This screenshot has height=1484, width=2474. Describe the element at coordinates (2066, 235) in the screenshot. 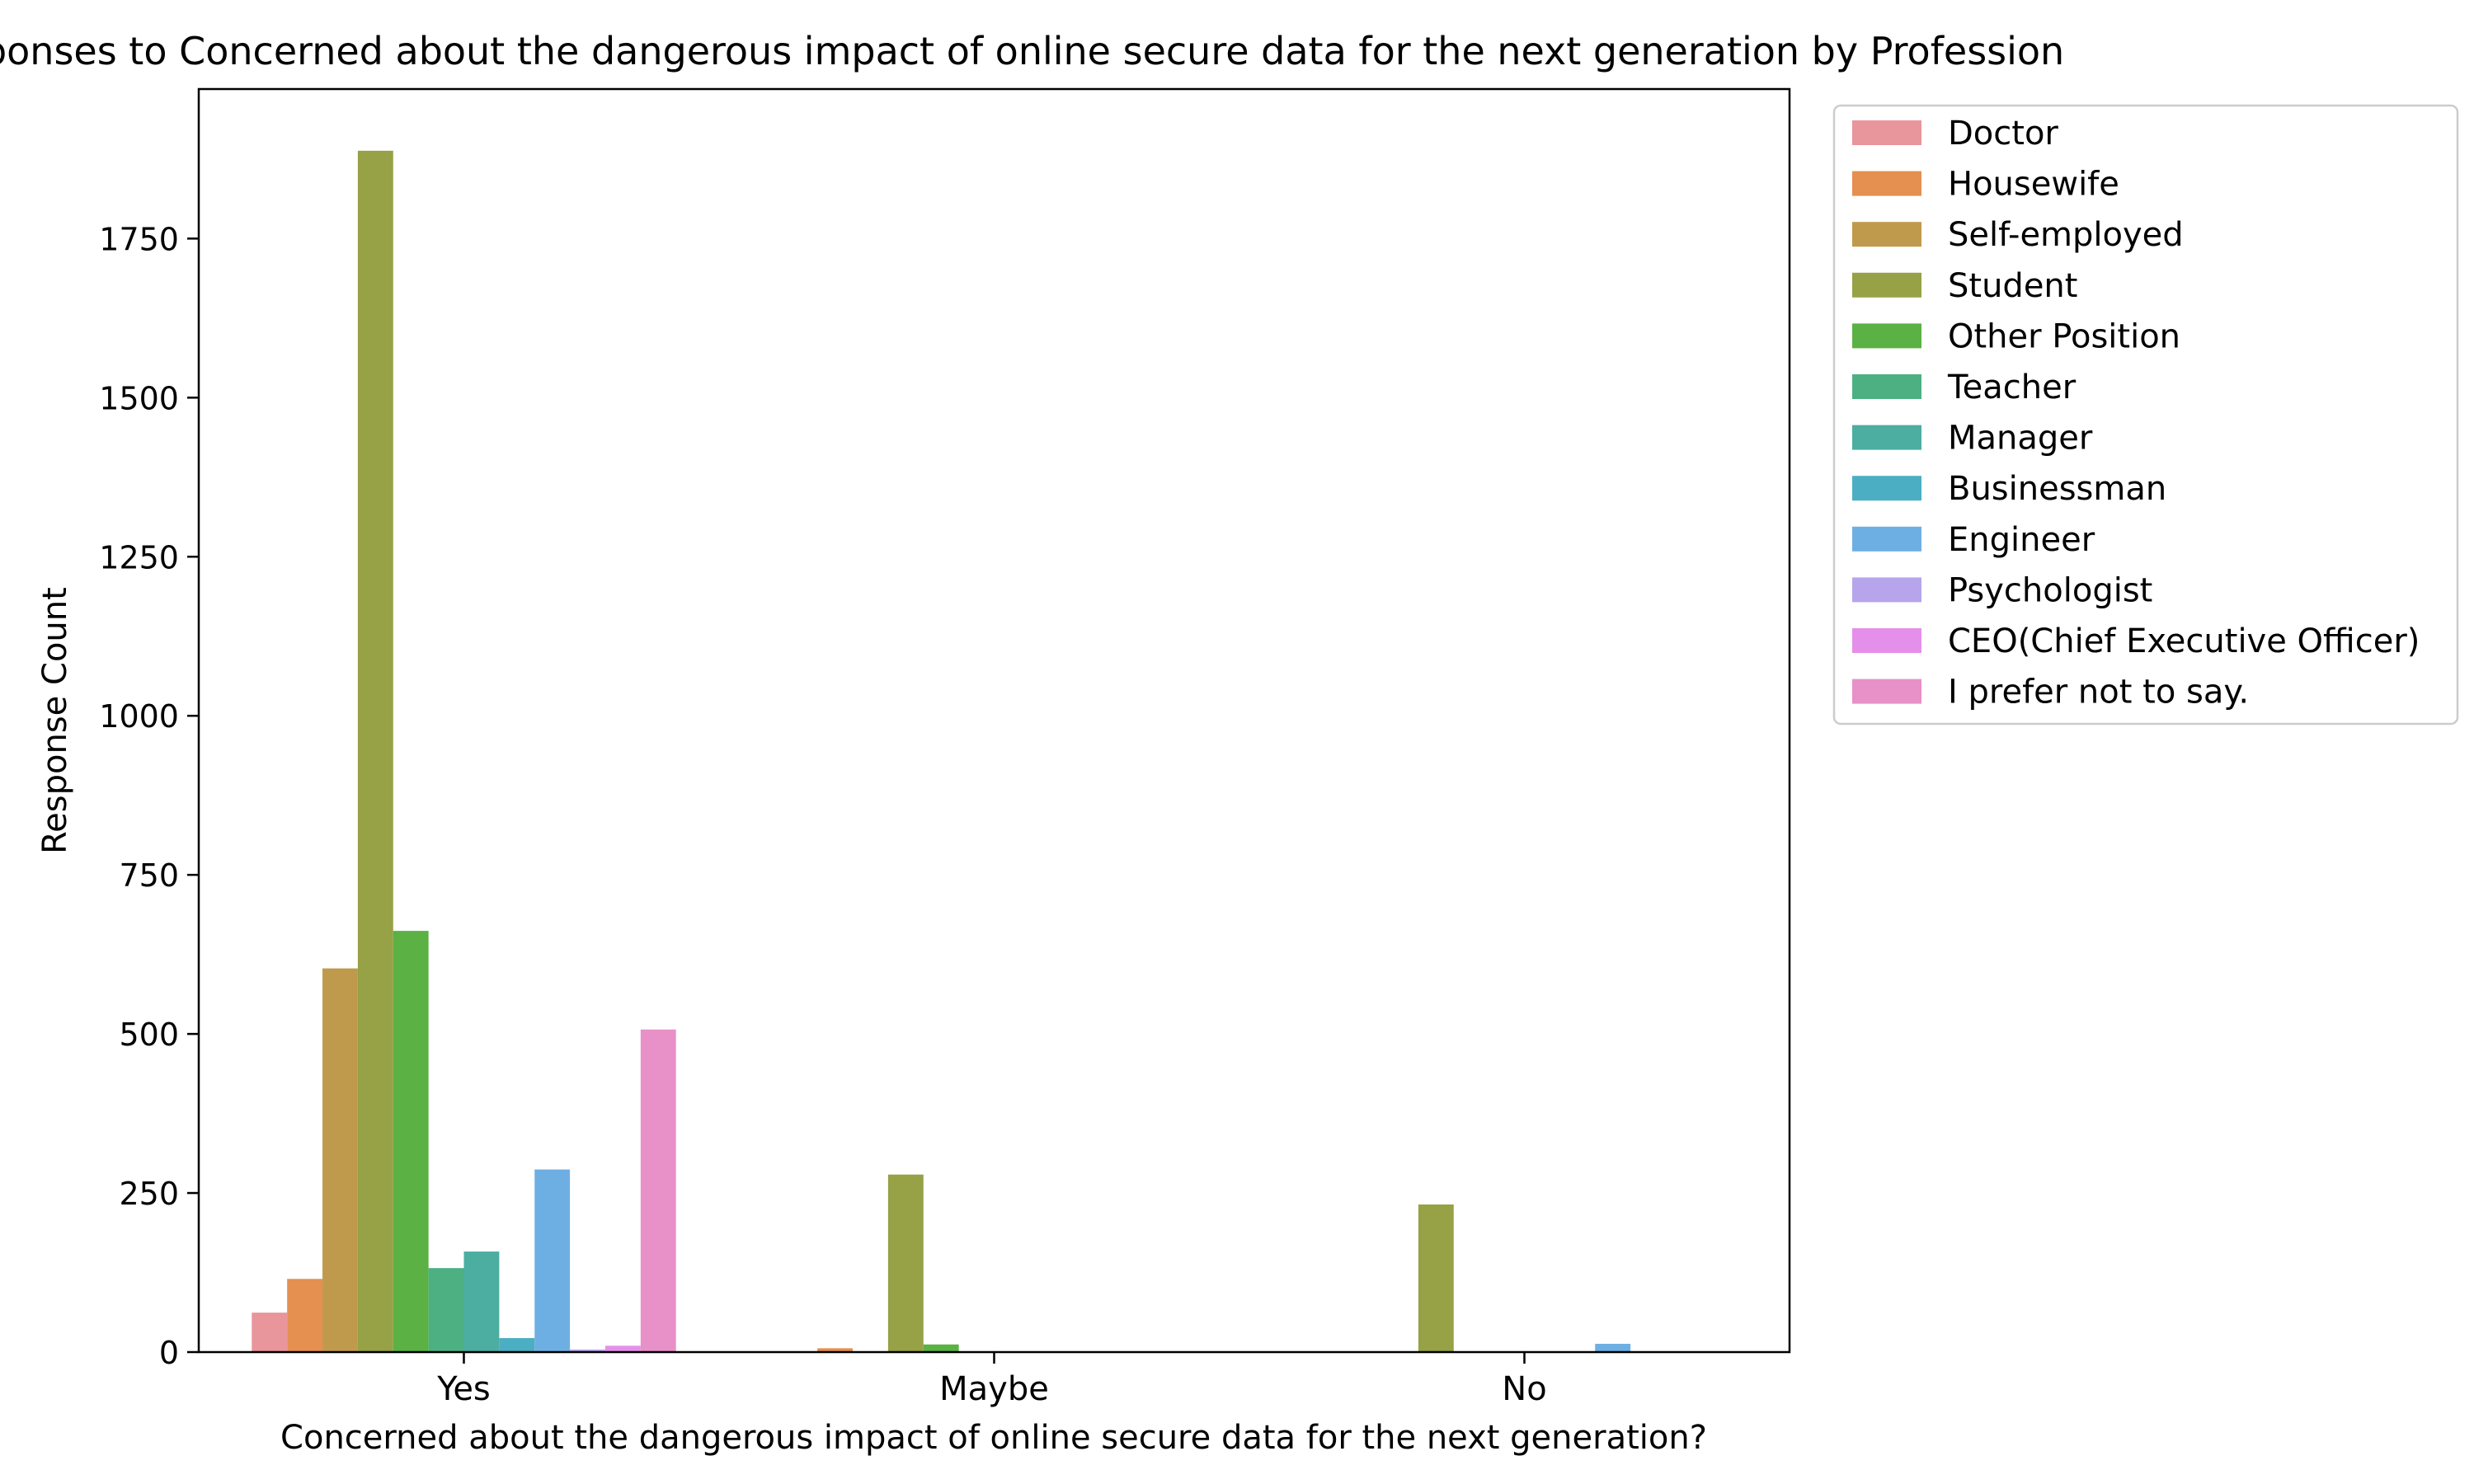

I see `legend-label: Self-employed` at that location.